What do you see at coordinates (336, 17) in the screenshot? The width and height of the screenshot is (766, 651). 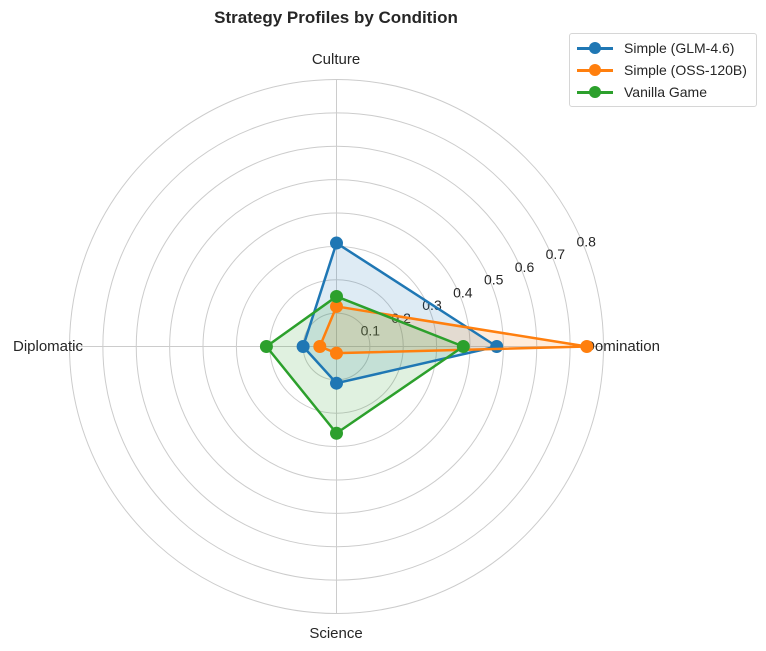 I see `chart-title: Strategy Profiles by Condition` at bounding box center [336, 17].